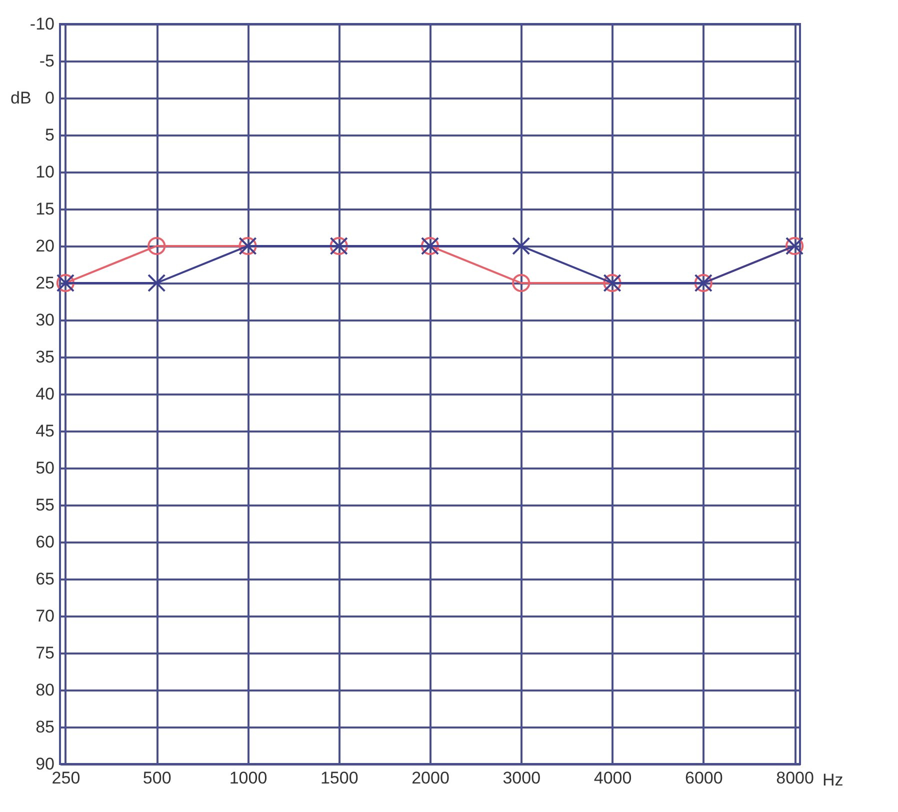 This screenshot has height=812, width=898. What do you see at coordinates (49, 98) in the screenshot?
I see `y-tick-label: 0` at bounding box center [49, 98].